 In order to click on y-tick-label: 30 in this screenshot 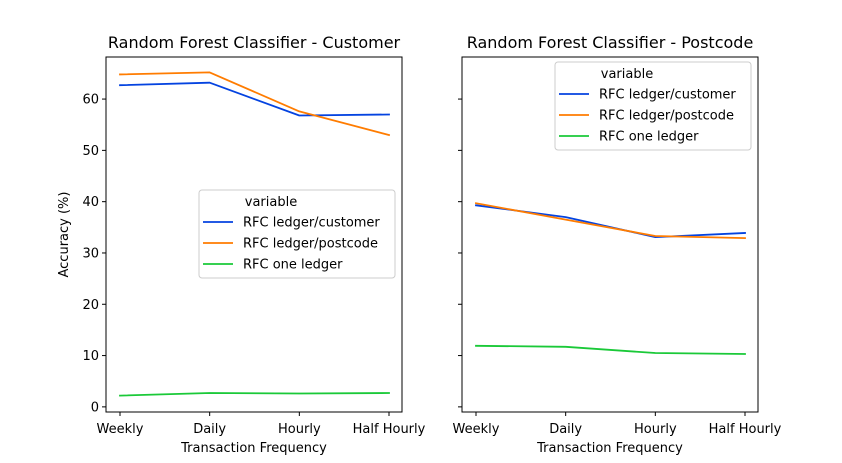, I will do `click(90, 253)`.